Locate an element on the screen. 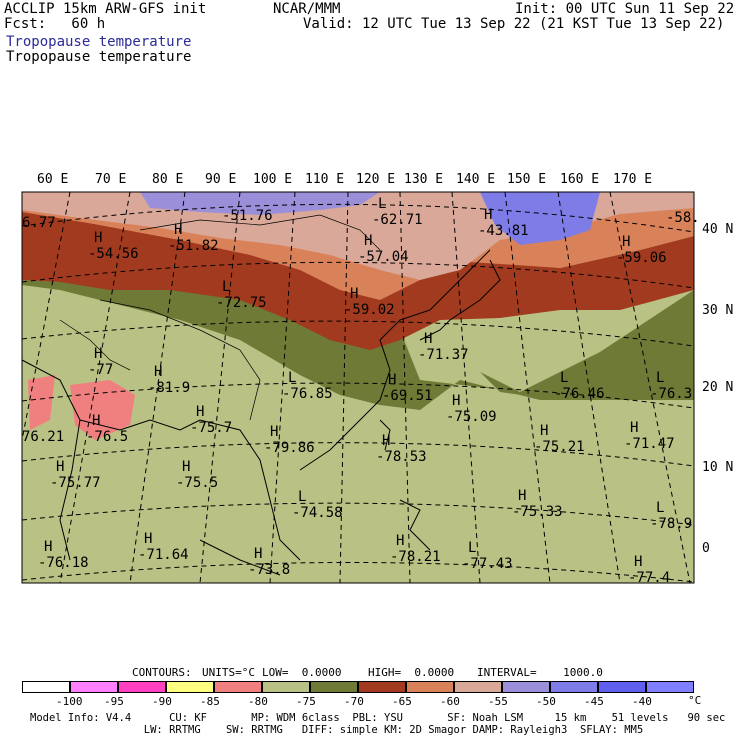 Image resolution: width=740 pixels, height=740 pixels. extremum-value: -75.21 is located at coordinates (559, 447).